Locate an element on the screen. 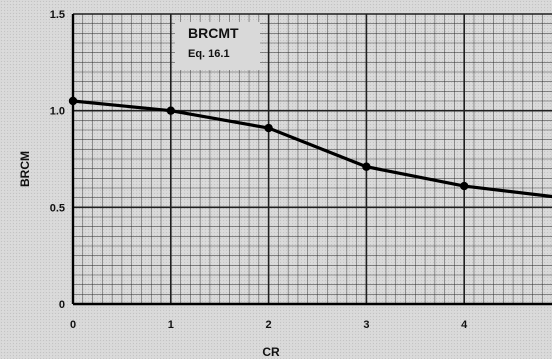 This screenshot has width=552, height=359. y-axis-label: BRCM is located at coordinates (25, 169).